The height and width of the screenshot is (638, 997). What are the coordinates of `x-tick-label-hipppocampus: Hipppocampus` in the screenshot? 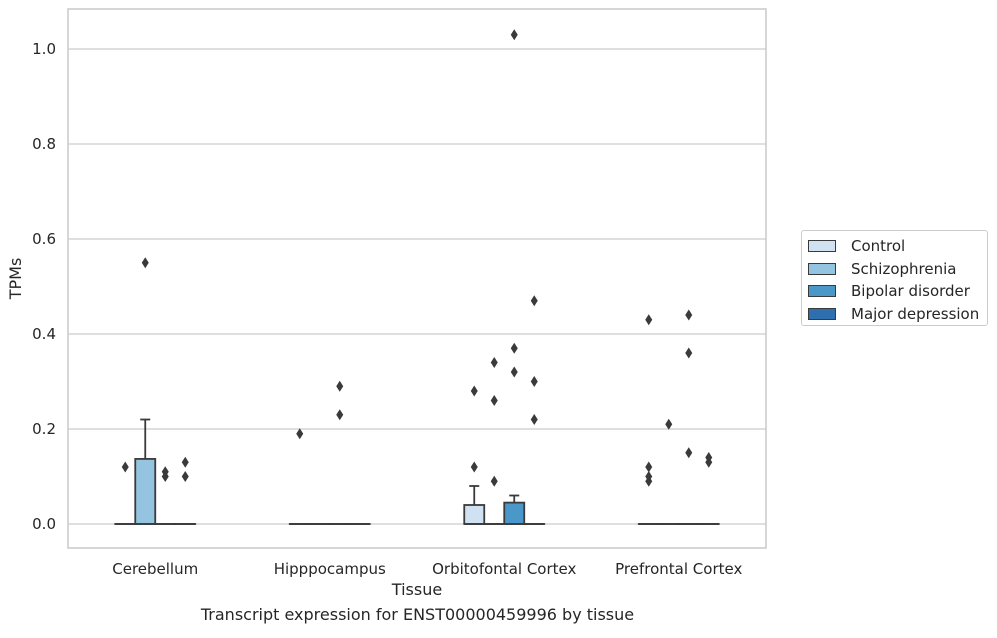 It's located at (330, 569).